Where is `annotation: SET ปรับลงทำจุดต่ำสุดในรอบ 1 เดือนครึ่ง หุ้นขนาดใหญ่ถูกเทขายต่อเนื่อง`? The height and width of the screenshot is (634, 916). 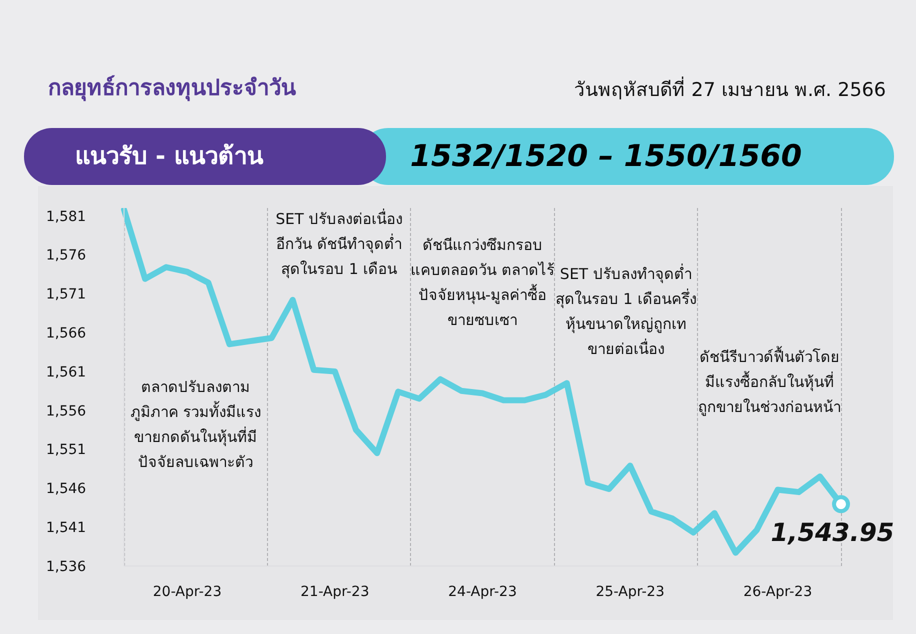 annotation: SET ปรับลงทำจุดต่ำสุดในรอบ 1 เดือนครึ่ง หุ้นขนาดใหญ่ถูกเทขายต่อเนื่อง is located at coordinates (626, 311).